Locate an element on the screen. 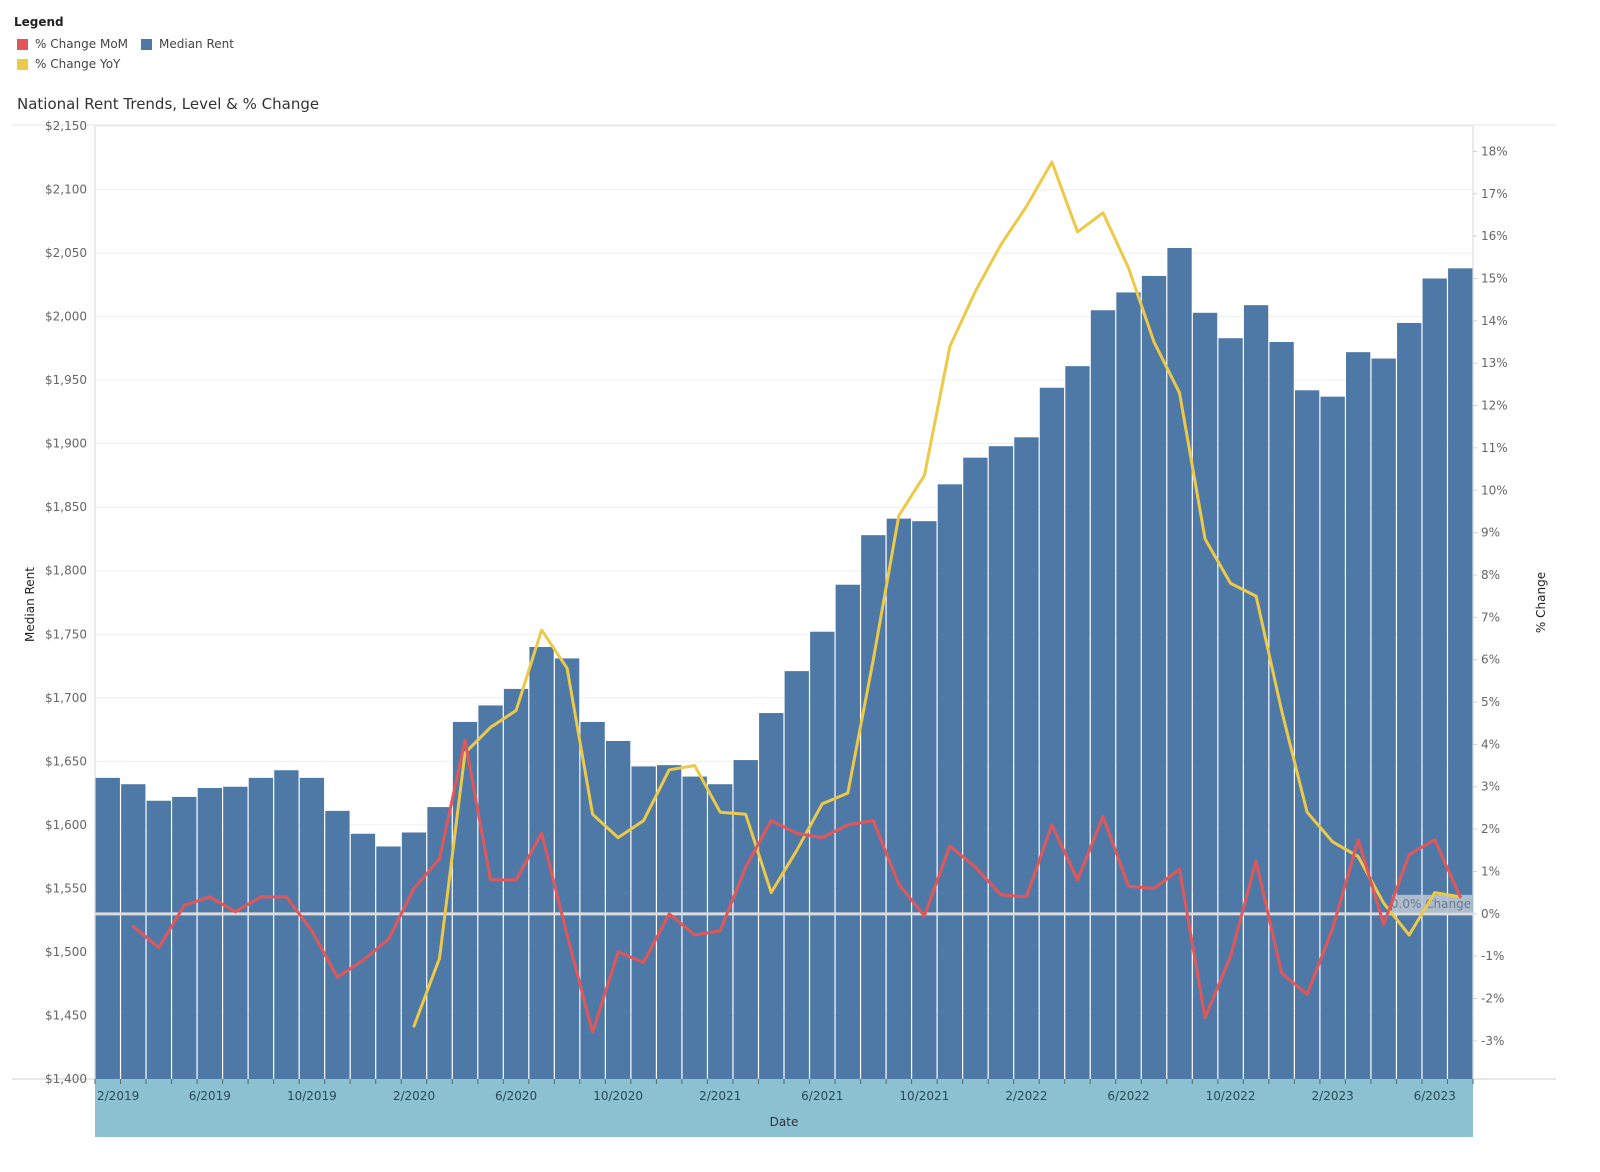 The width and height of the screenshot is (1600, 1172). y2-tick-label: 7% is located at coordinates (1490, 617).